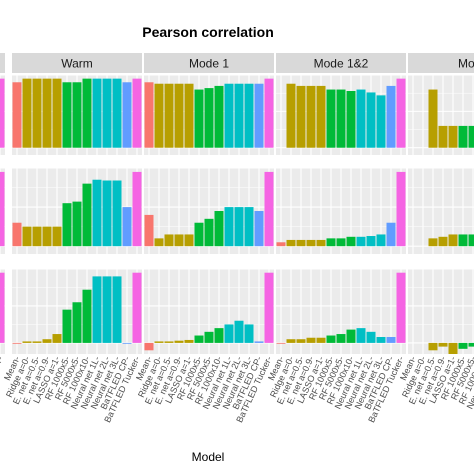 This screenshot has height=474, width=474. Describe the element at coordinates (341, 64) in the screenshot. I see `facet-strip-label: Mode 1&2` at that location.